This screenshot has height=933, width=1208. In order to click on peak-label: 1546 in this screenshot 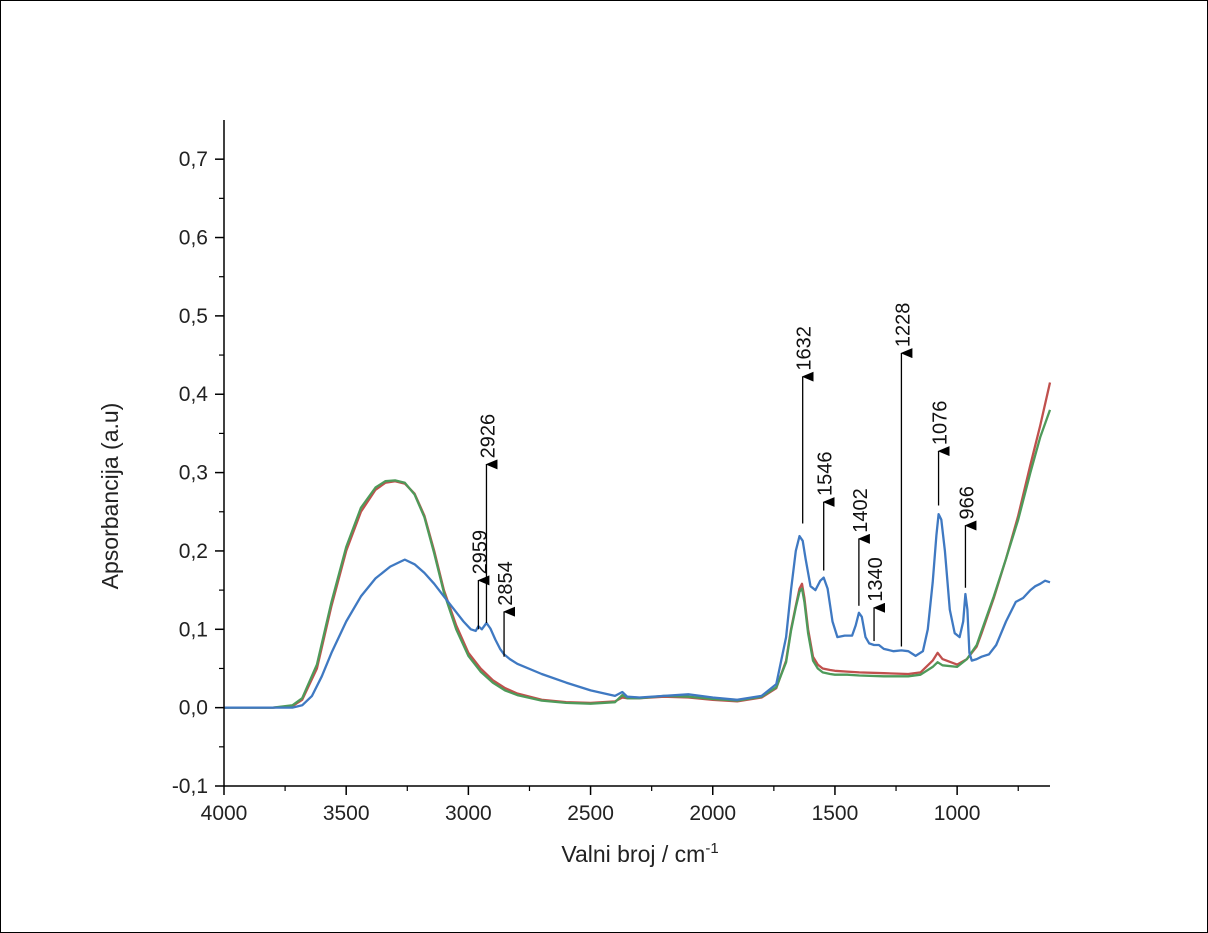, I will do `click(826, 474)`.